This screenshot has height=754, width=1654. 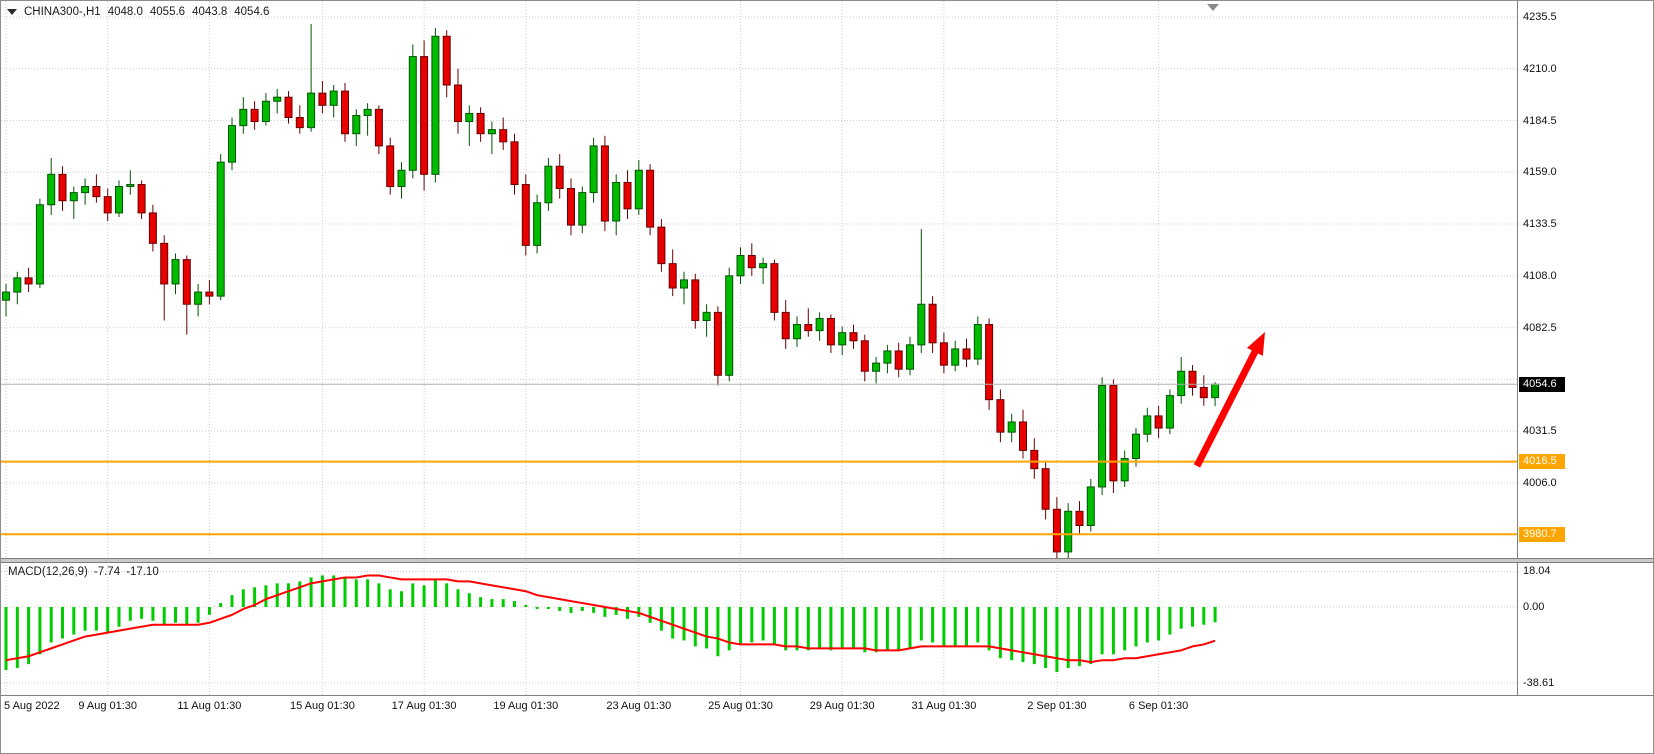 What do you see at coordinates (740, 706) in the screenshot?
I see `time-axis-label: 25 Aug 01:30` at bounding box center [740, 706].